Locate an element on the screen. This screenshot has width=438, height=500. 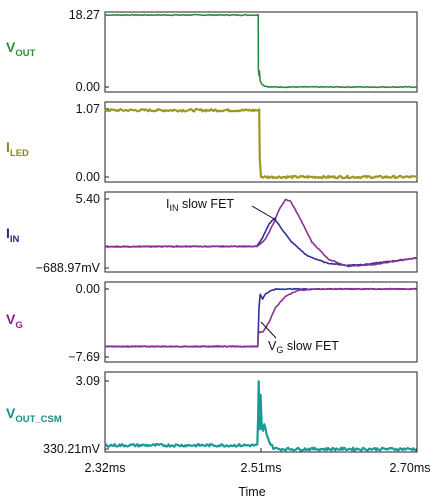
x-tick-label: 2.51ms is located at coordinates (261, 468).